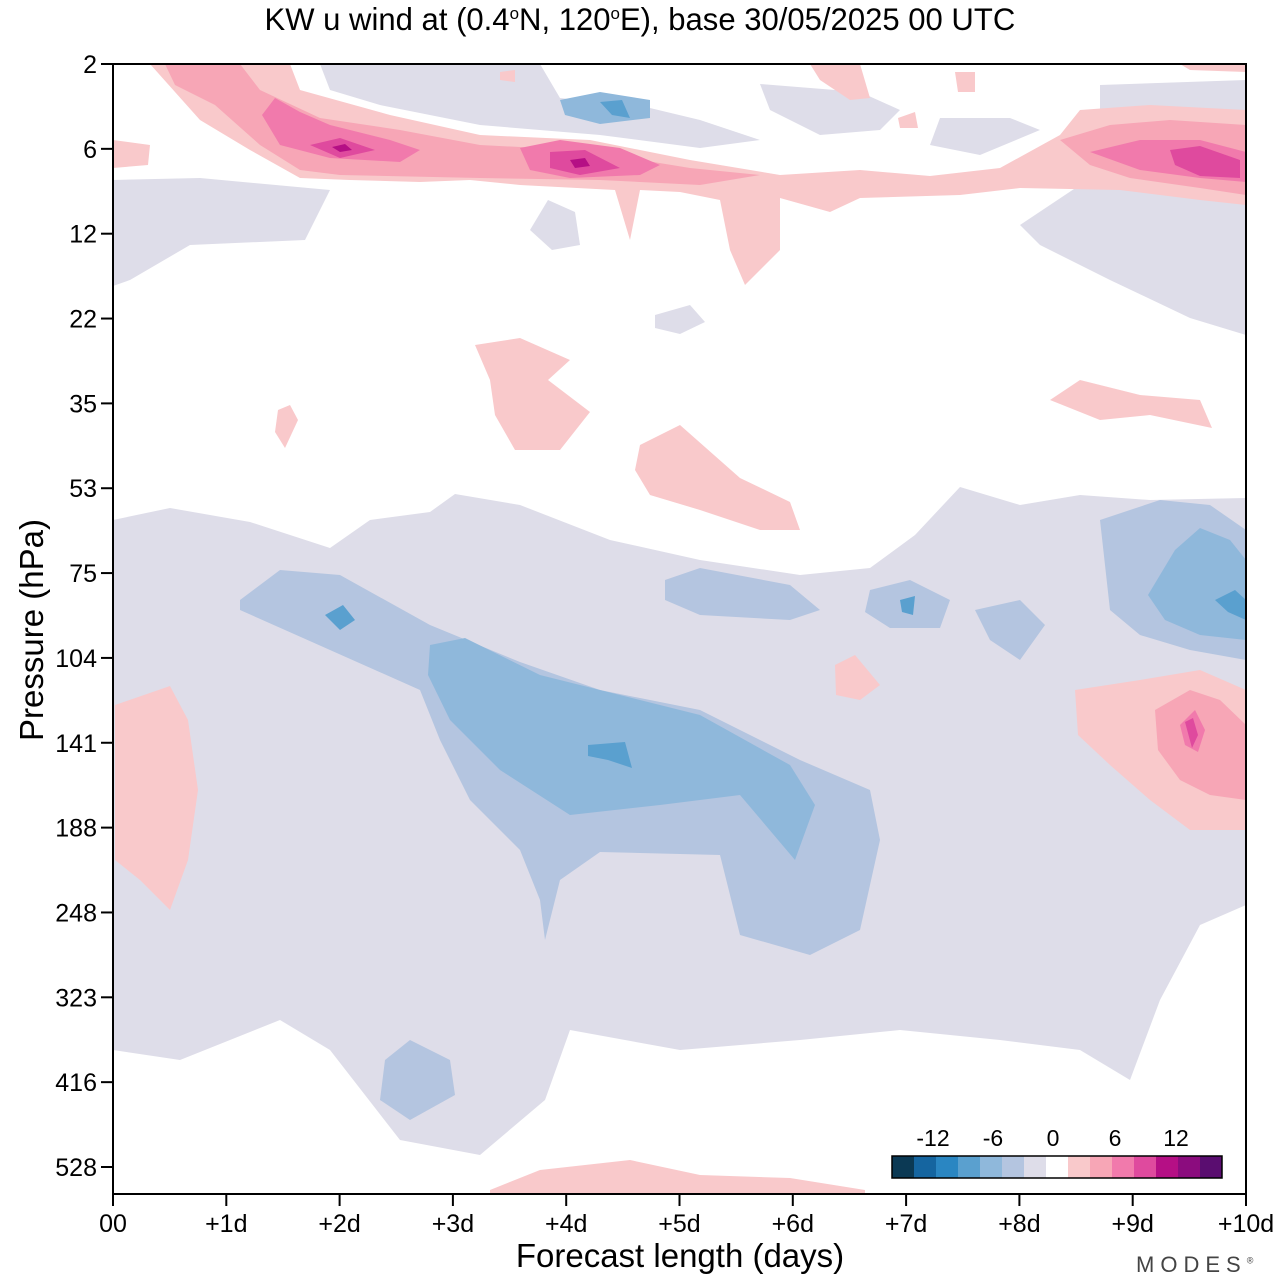 The height and width of the screenshot is (1286, 1280). I want to click on x-tick-label: +8d, so click(1019, 1224).